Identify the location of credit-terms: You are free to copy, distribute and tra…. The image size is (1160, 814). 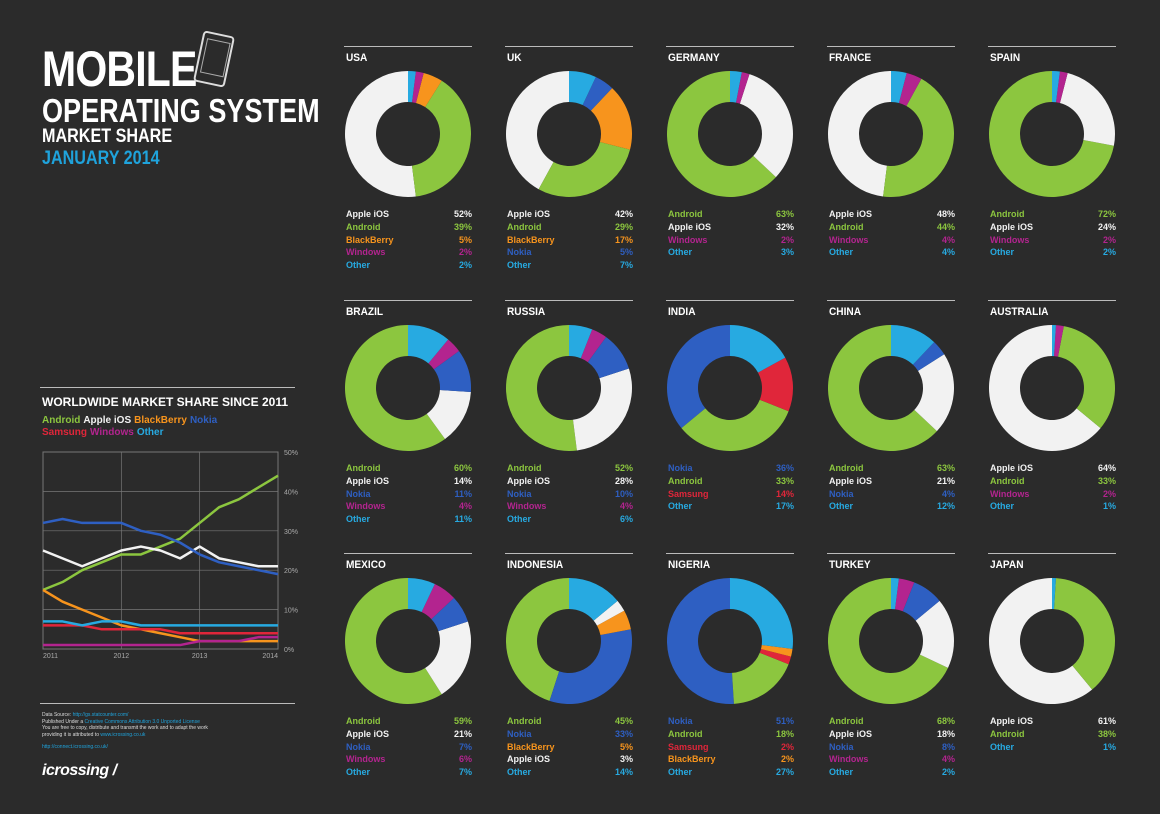
(125, 728).